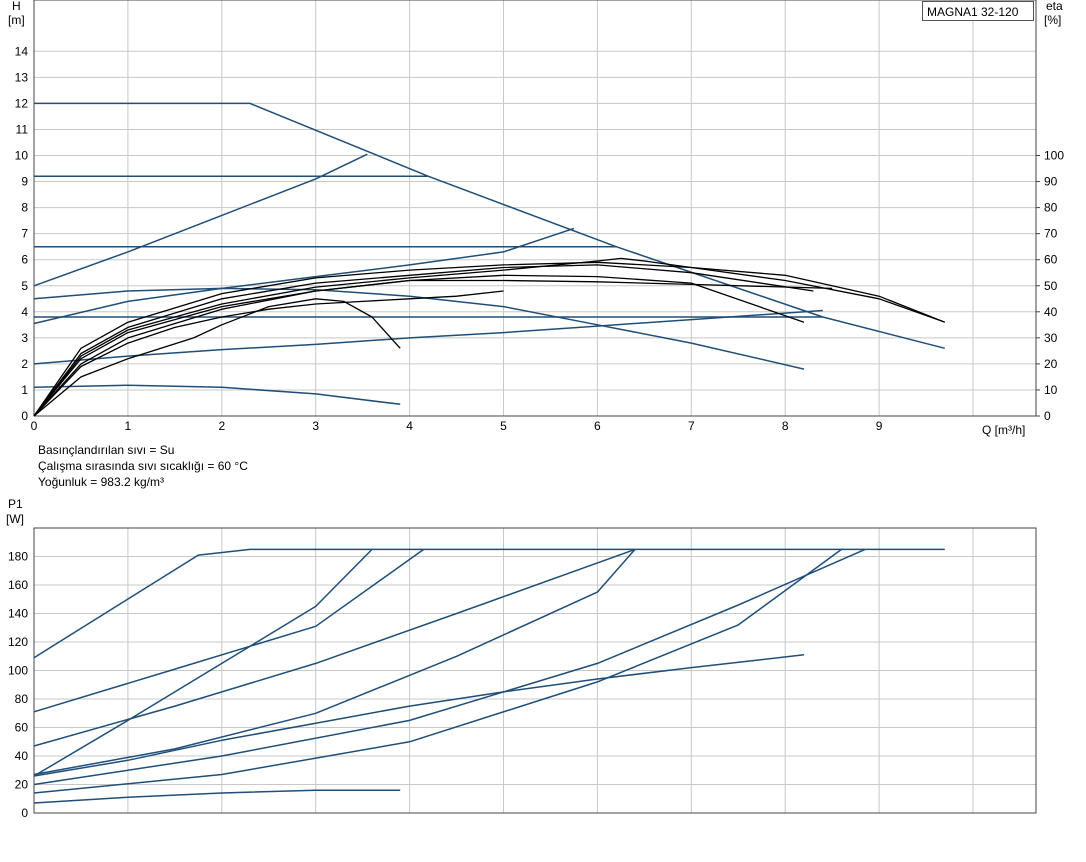 This screenshot has width=1086, height=862. Describe the element at coordinates (1051, 260) in the screenshot. I see `eta-y-tick-label: 60` at that location.